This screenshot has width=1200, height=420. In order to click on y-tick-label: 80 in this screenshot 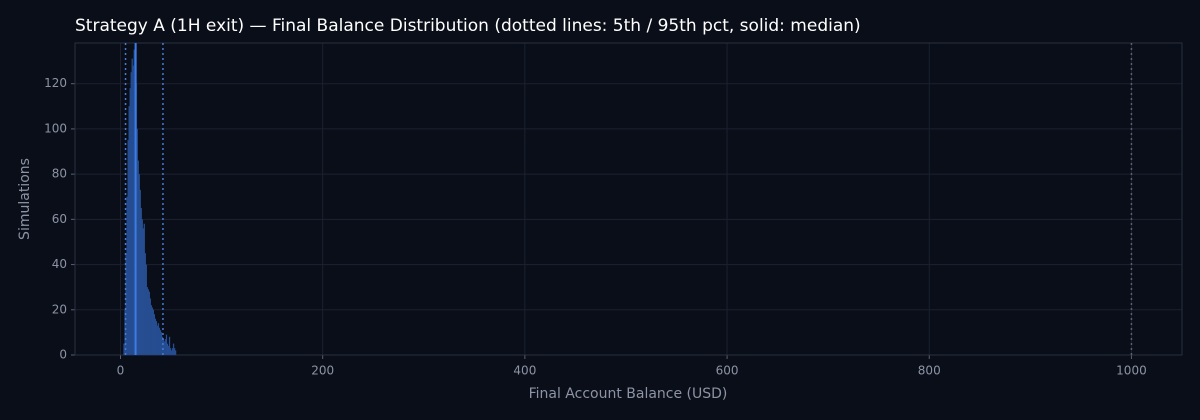, I will do `click(59, 174)`.